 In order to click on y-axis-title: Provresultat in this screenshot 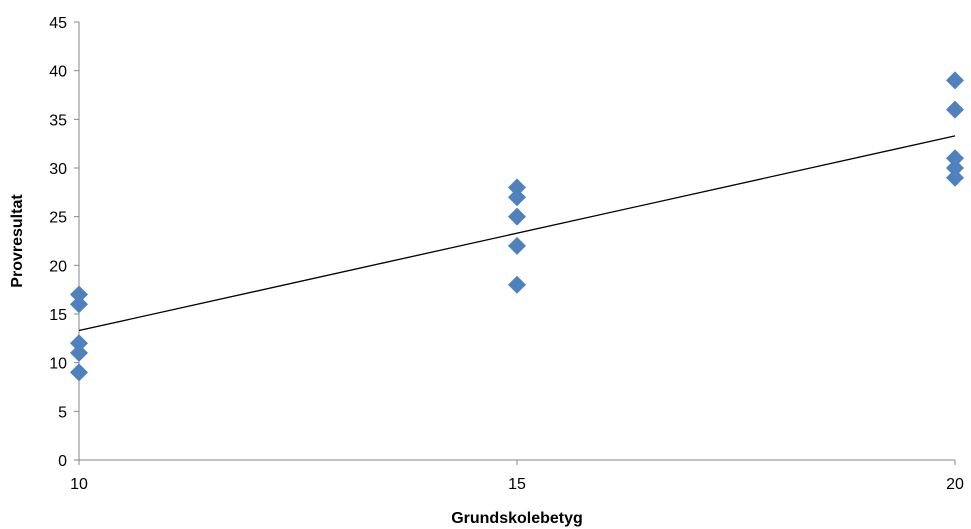, I will do `click(17, 241)`.